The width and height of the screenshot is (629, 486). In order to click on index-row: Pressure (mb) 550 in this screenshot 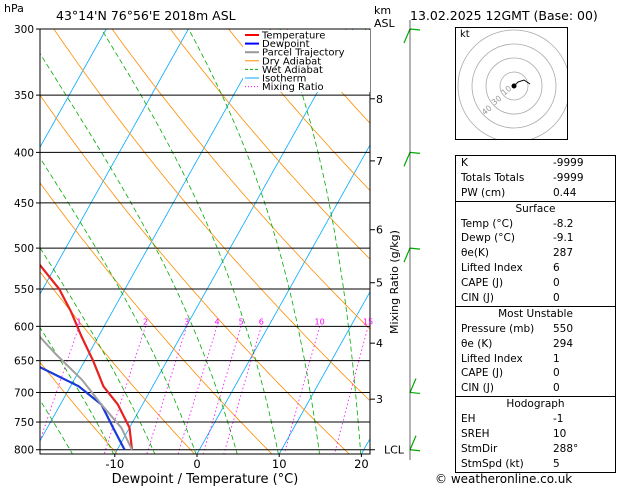, I will do `click(535, 329)`.